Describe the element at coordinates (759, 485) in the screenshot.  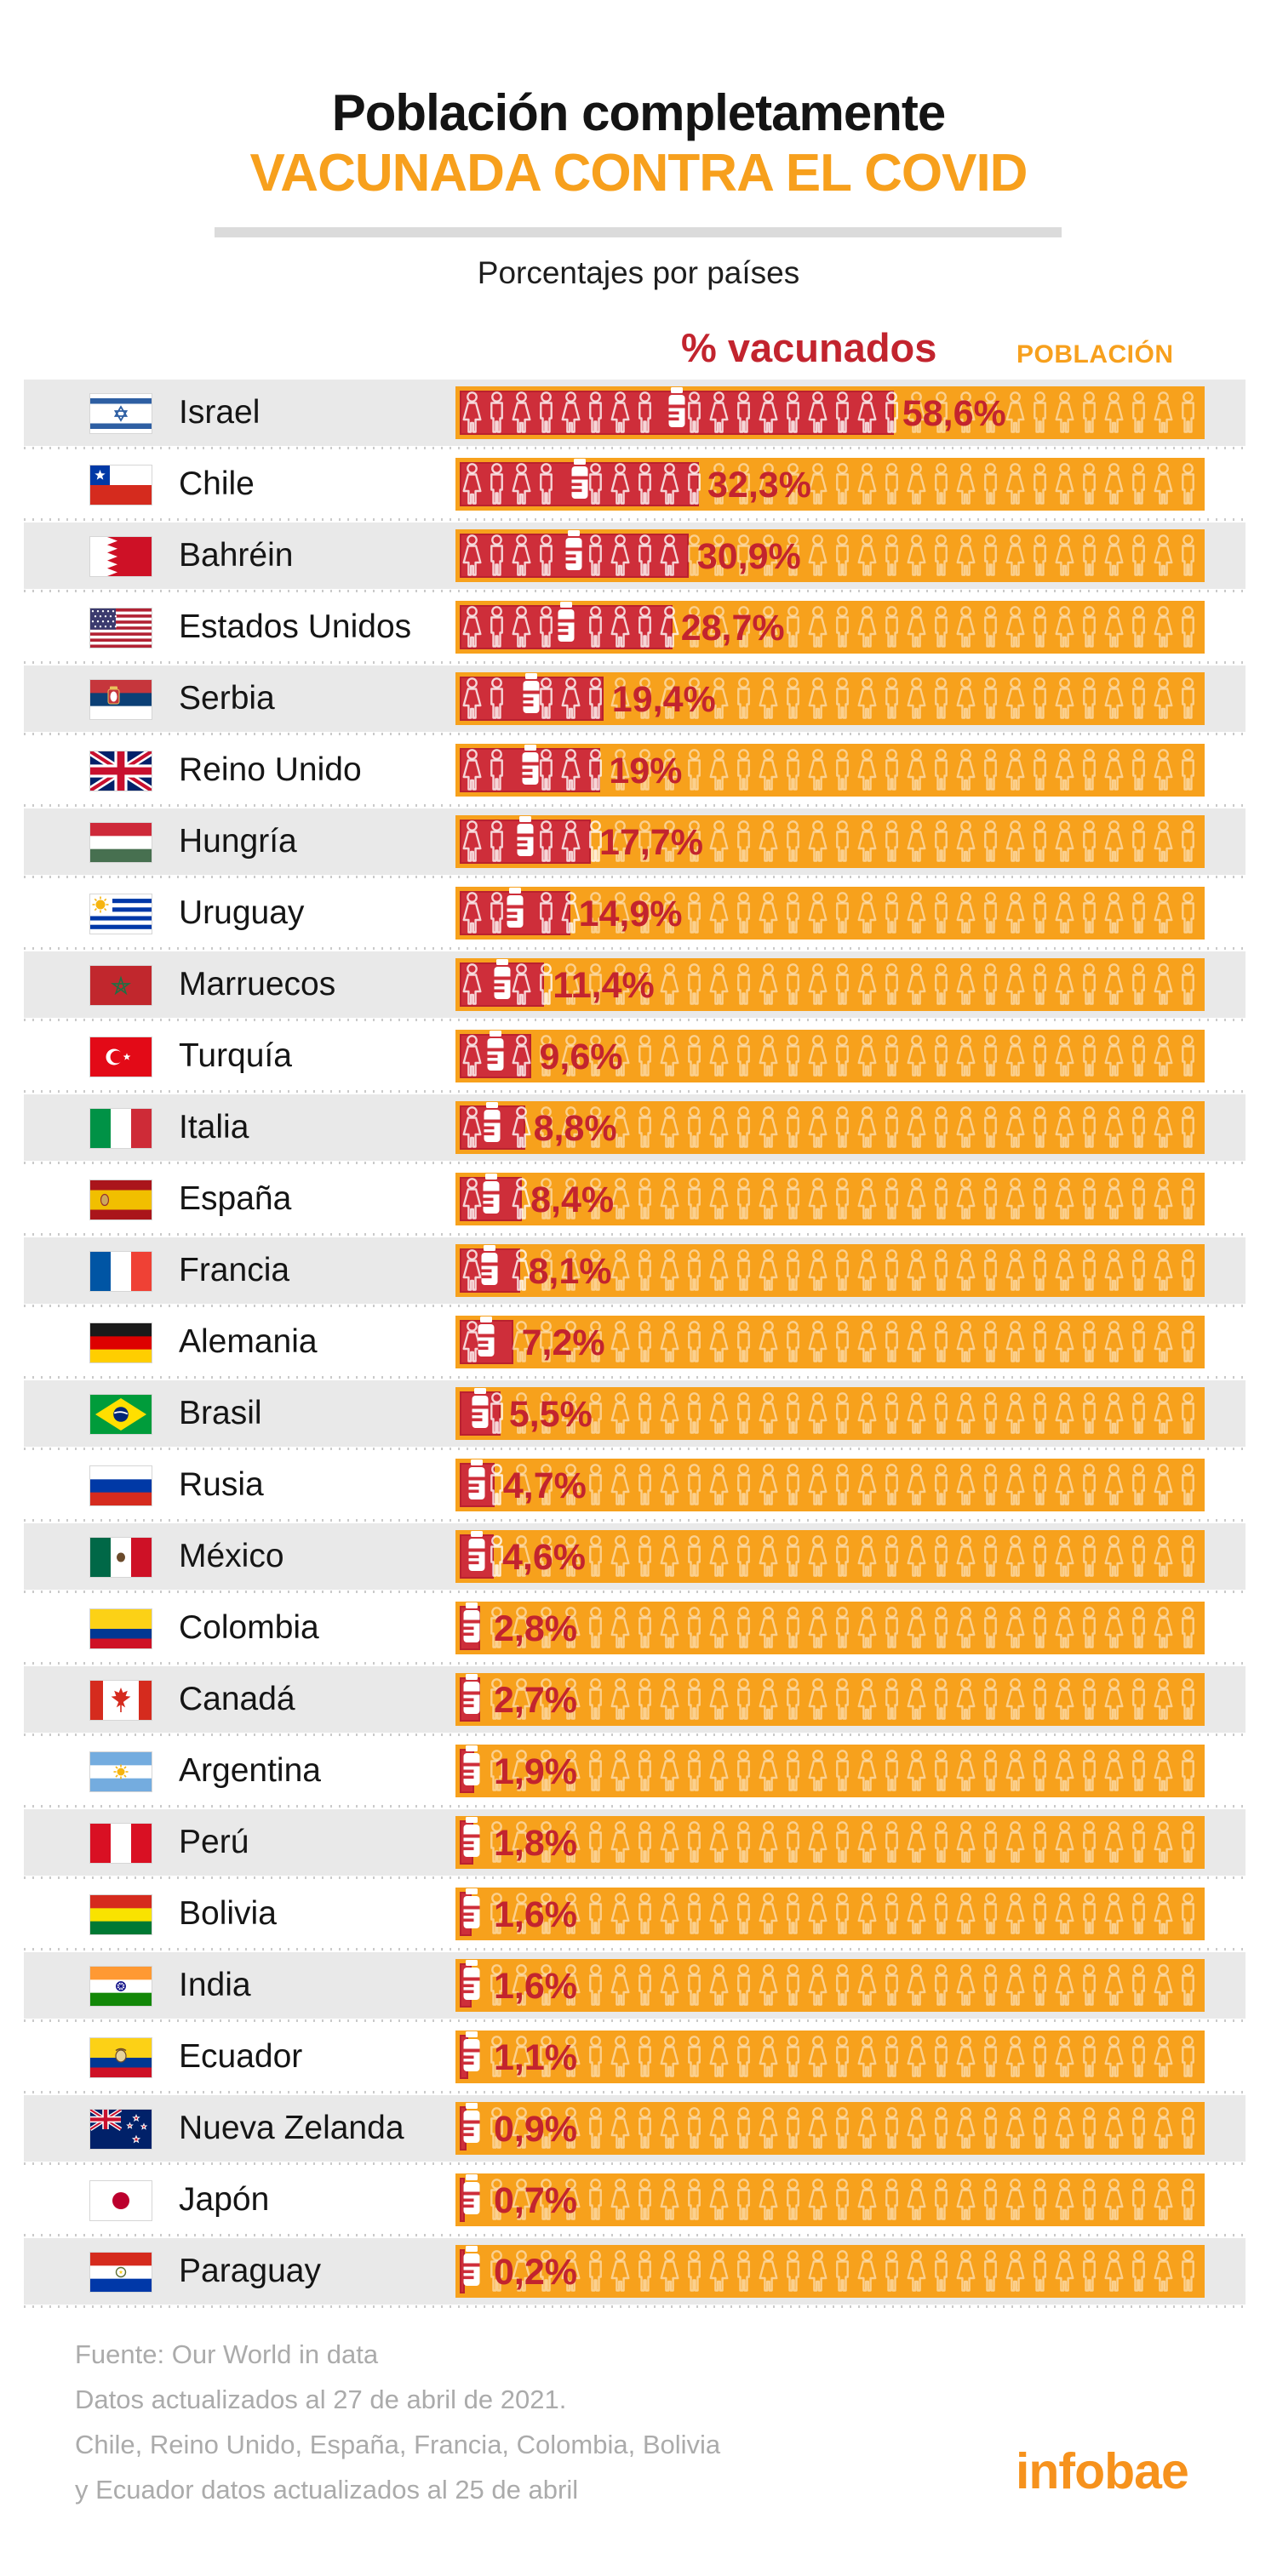
I see `percent-label: 32,3%` at that location.